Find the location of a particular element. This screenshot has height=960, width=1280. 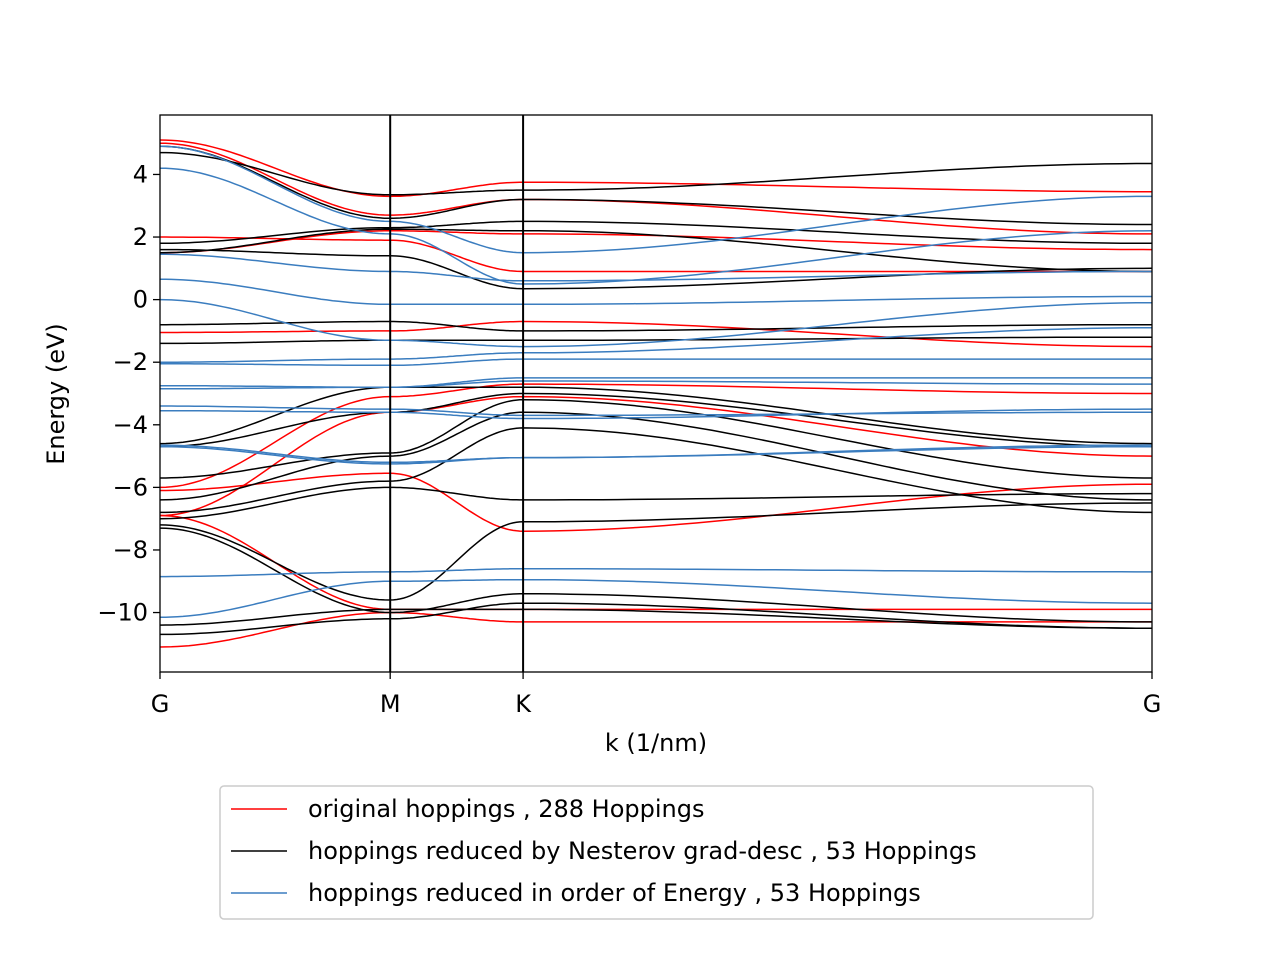

y-tick-label-4: −4 is located at coordinates (130, 425).